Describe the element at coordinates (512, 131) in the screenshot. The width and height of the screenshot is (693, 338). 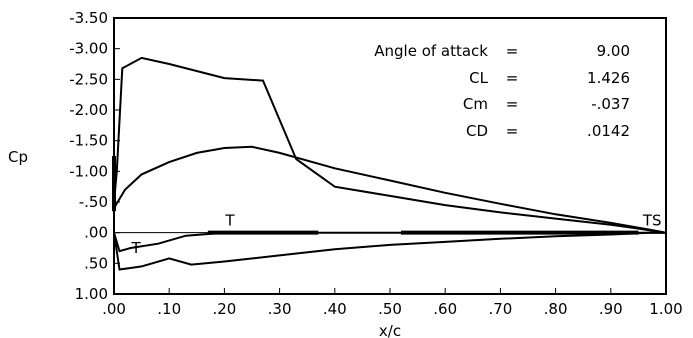
I see `annotation-eq-cd: =` at that location.